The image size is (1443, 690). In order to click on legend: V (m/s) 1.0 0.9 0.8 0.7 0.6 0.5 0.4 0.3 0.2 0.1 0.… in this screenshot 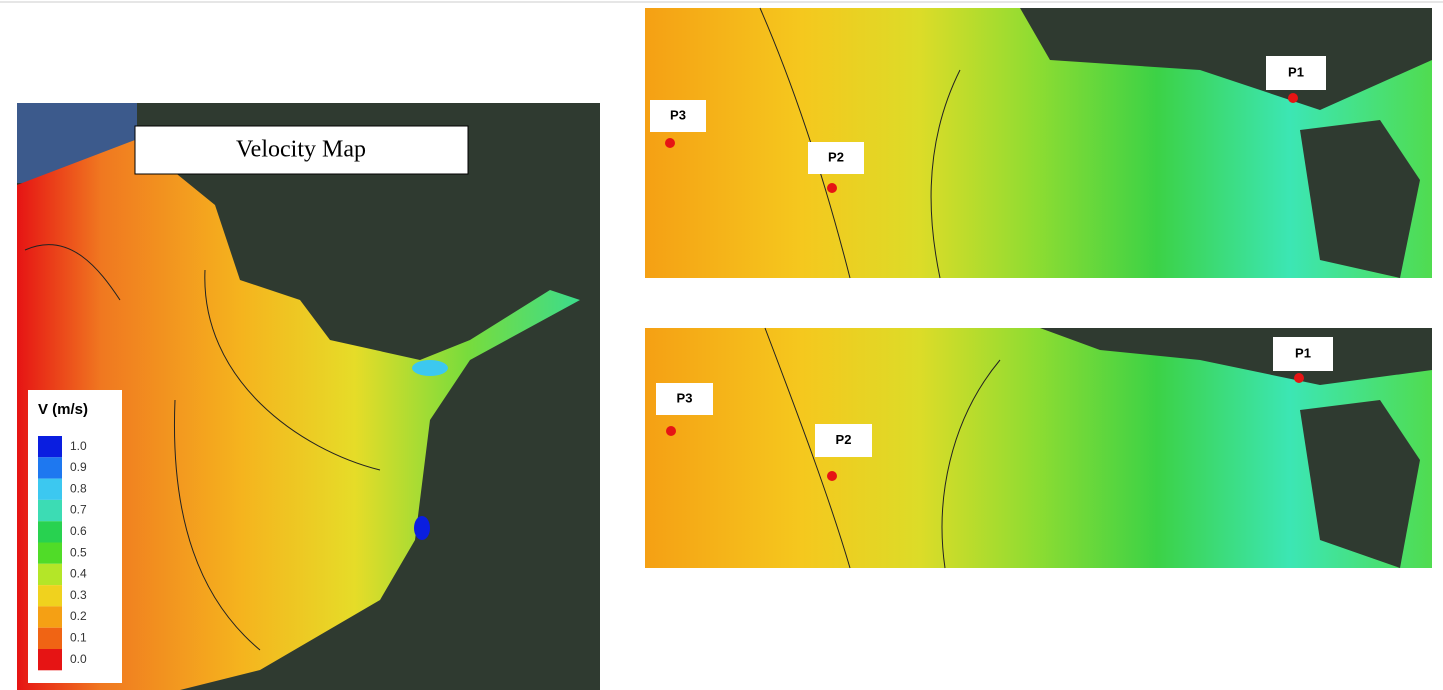, I will do `click(75, 536)`.